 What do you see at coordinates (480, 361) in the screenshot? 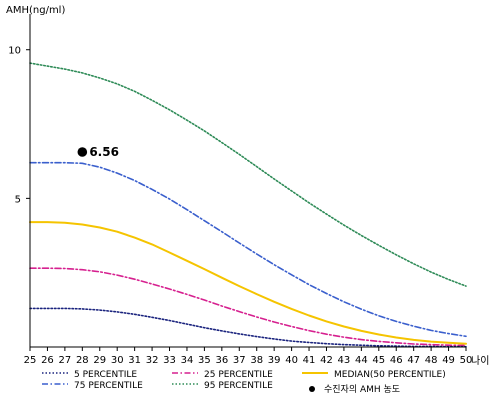
I see `x-axis-title: 나이` at bounding box center [480, 361].